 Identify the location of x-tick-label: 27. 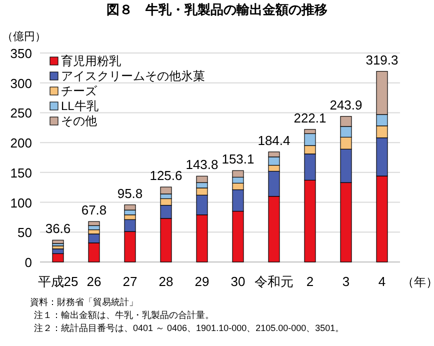
(130, 281).